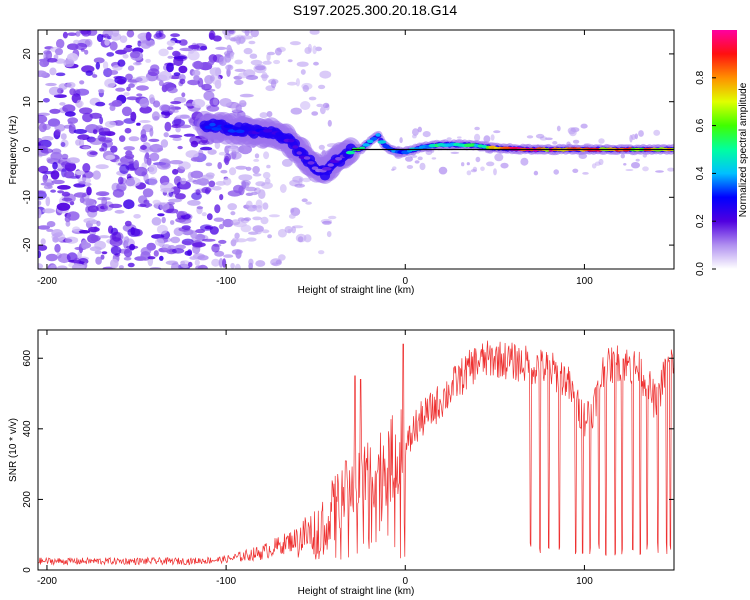 This screenshot has width=750, height=600. I want to click on x-tick-label: 0, so click(405, 581).